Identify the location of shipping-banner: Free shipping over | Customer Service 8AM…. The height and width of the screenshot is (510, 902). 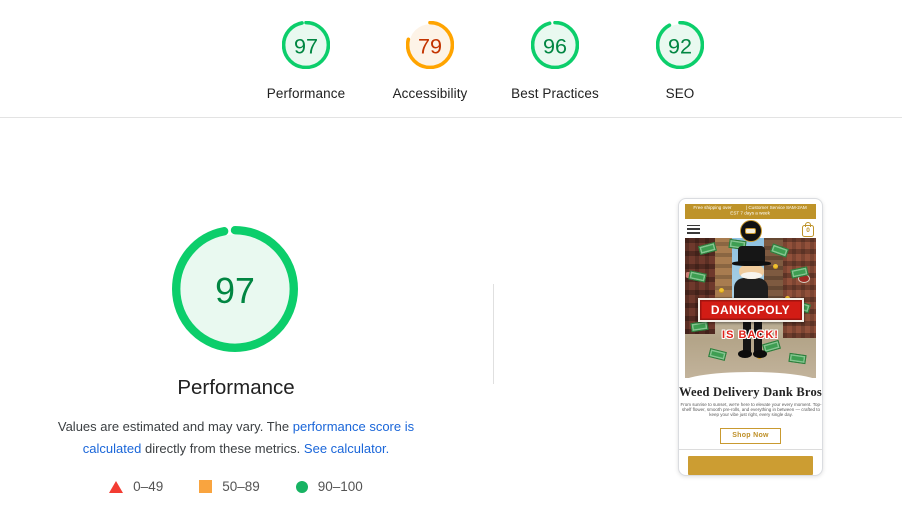
(750, 211).